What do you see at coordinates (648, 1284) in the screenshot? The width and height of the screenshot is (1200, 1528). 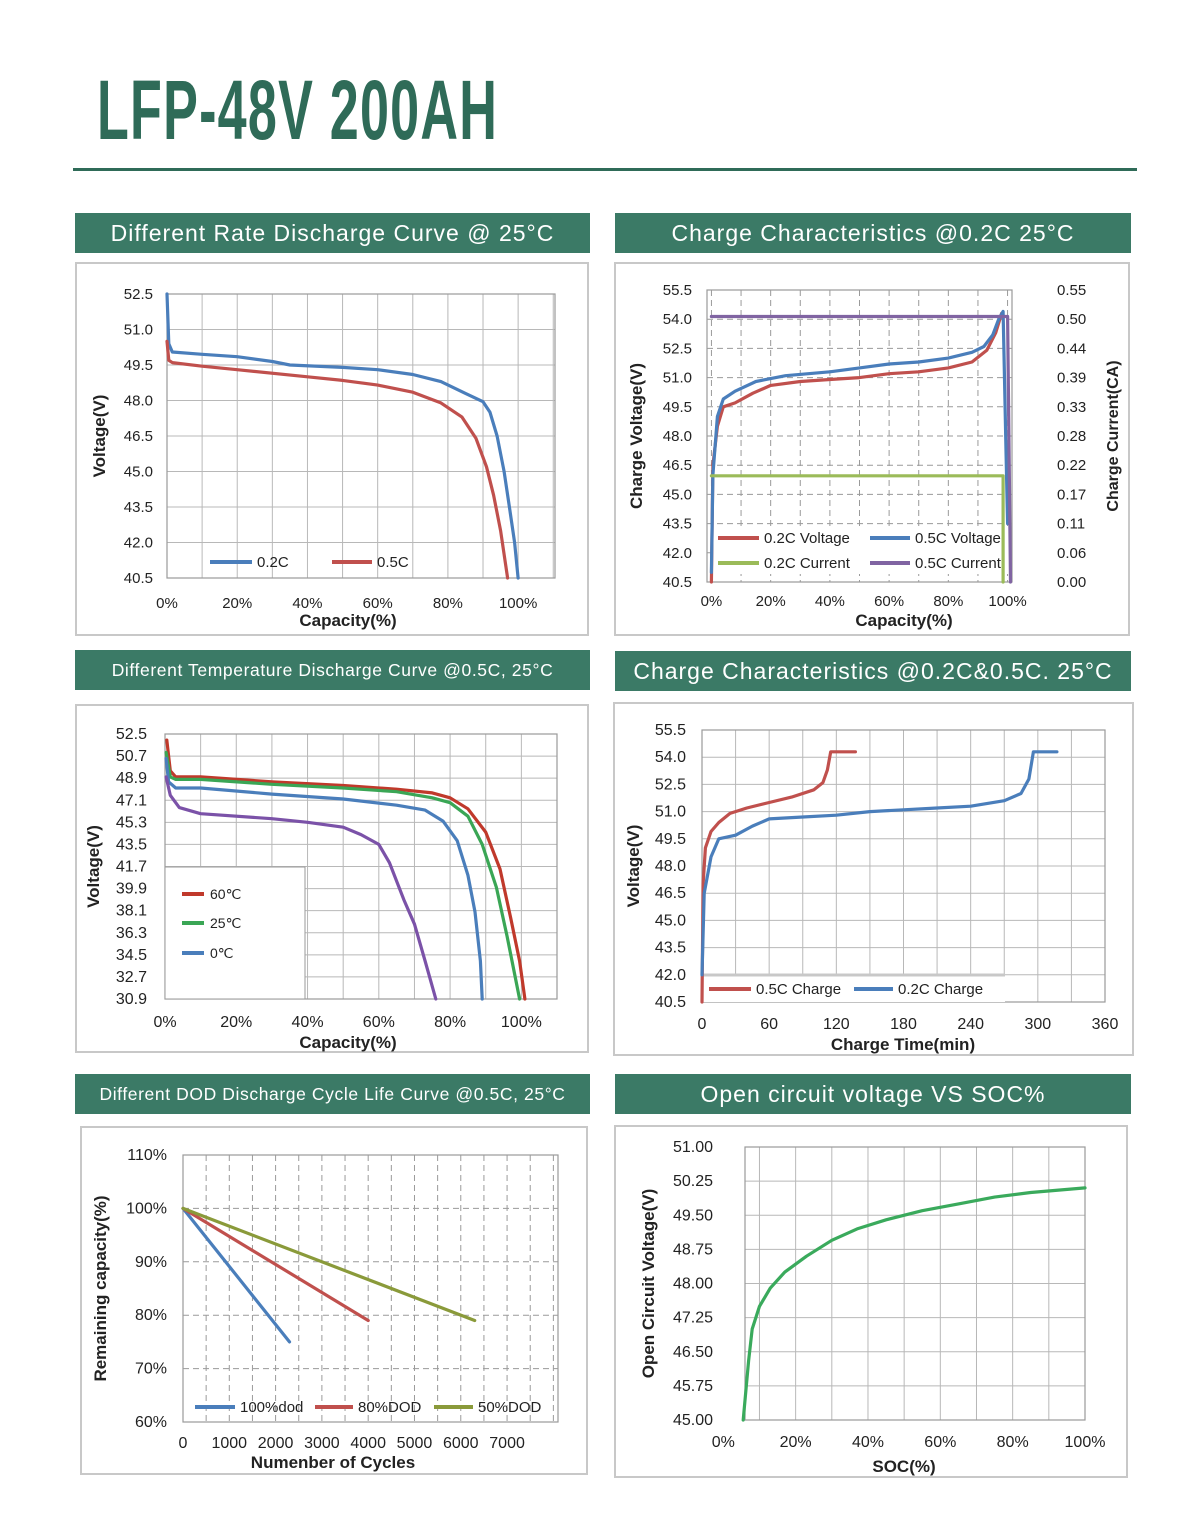 I see `y-axis-title: Open Circuit Voltage(V)` at bounding box center [648, 1284].